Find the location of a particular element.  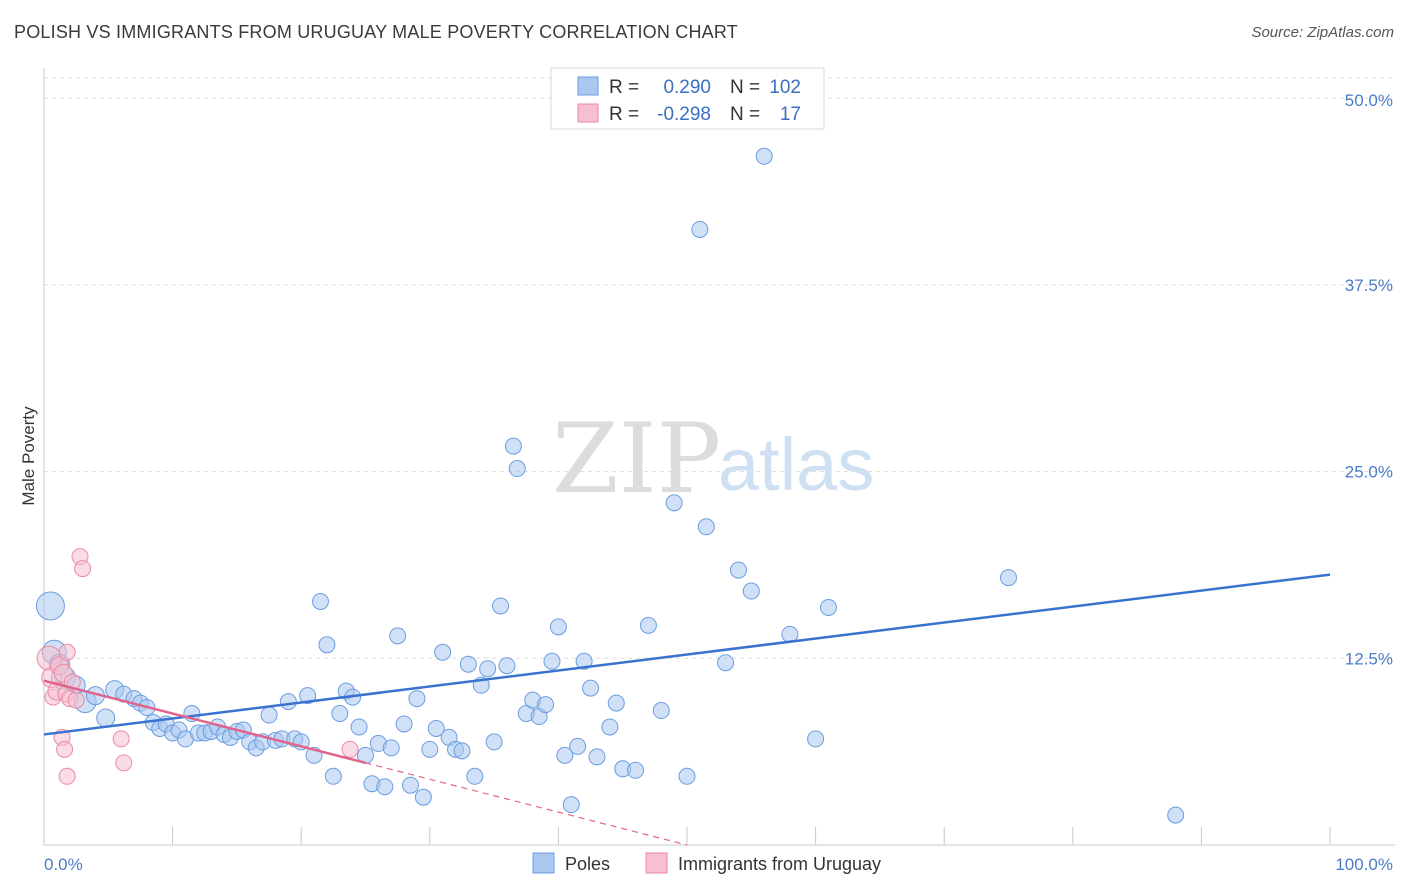

bottom-legend: Poles Immigrants from Uruguay is located at coordinates (706, 863).